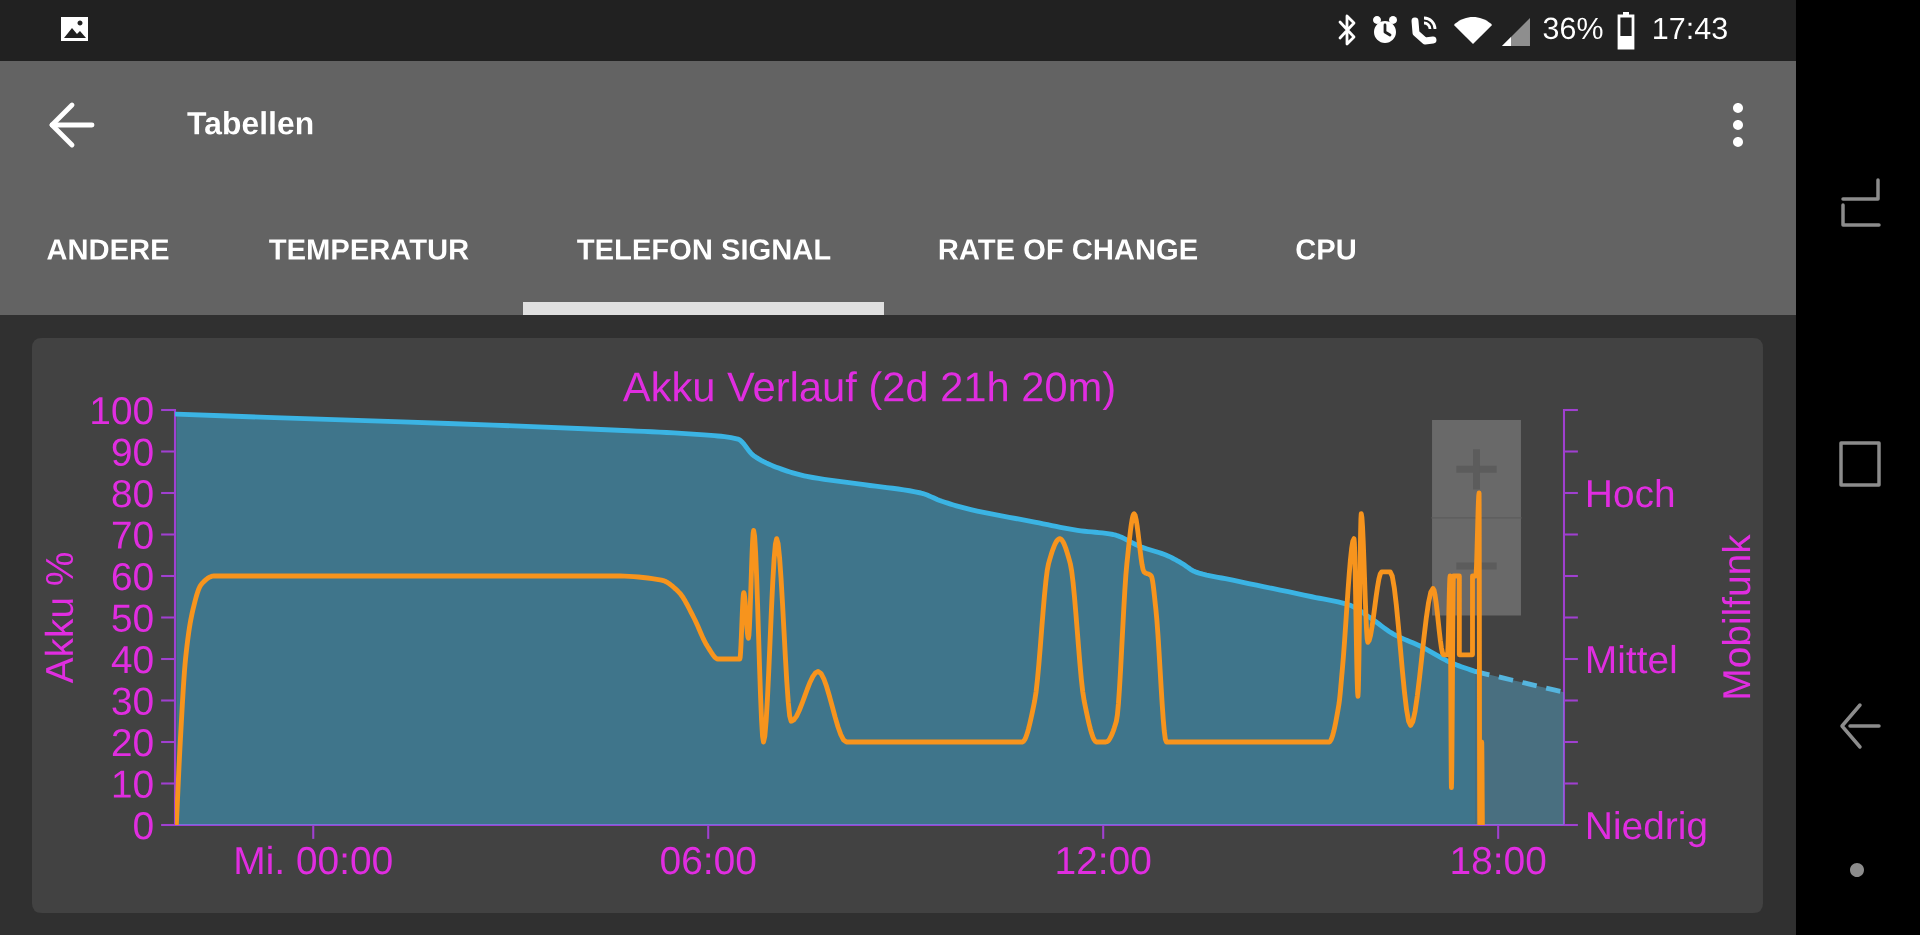 The height and width of the screenshot is (935, 1920). What do you see at coordinates (250, 123) in the screenshot?
I see `text: Tabellen` at bounding box center [250, 123].